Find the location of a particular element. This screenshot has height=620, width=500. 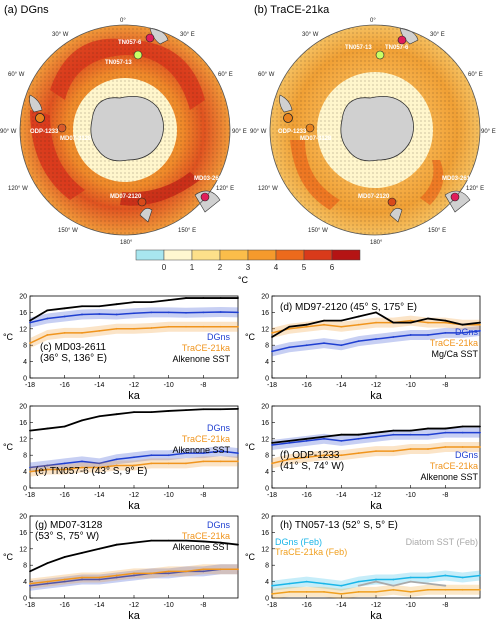

panel-f-ylabel: °C is located at coordinates (250, 447).